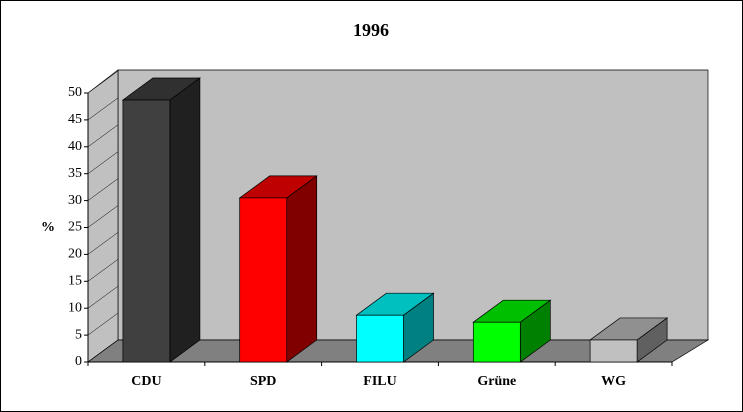 The width and height of the screenshot is (743, 412). What do you see at coordinates (75, 146) in the screenshot?
I see `y-tick-label: 40` at bounding box center [75, 146].